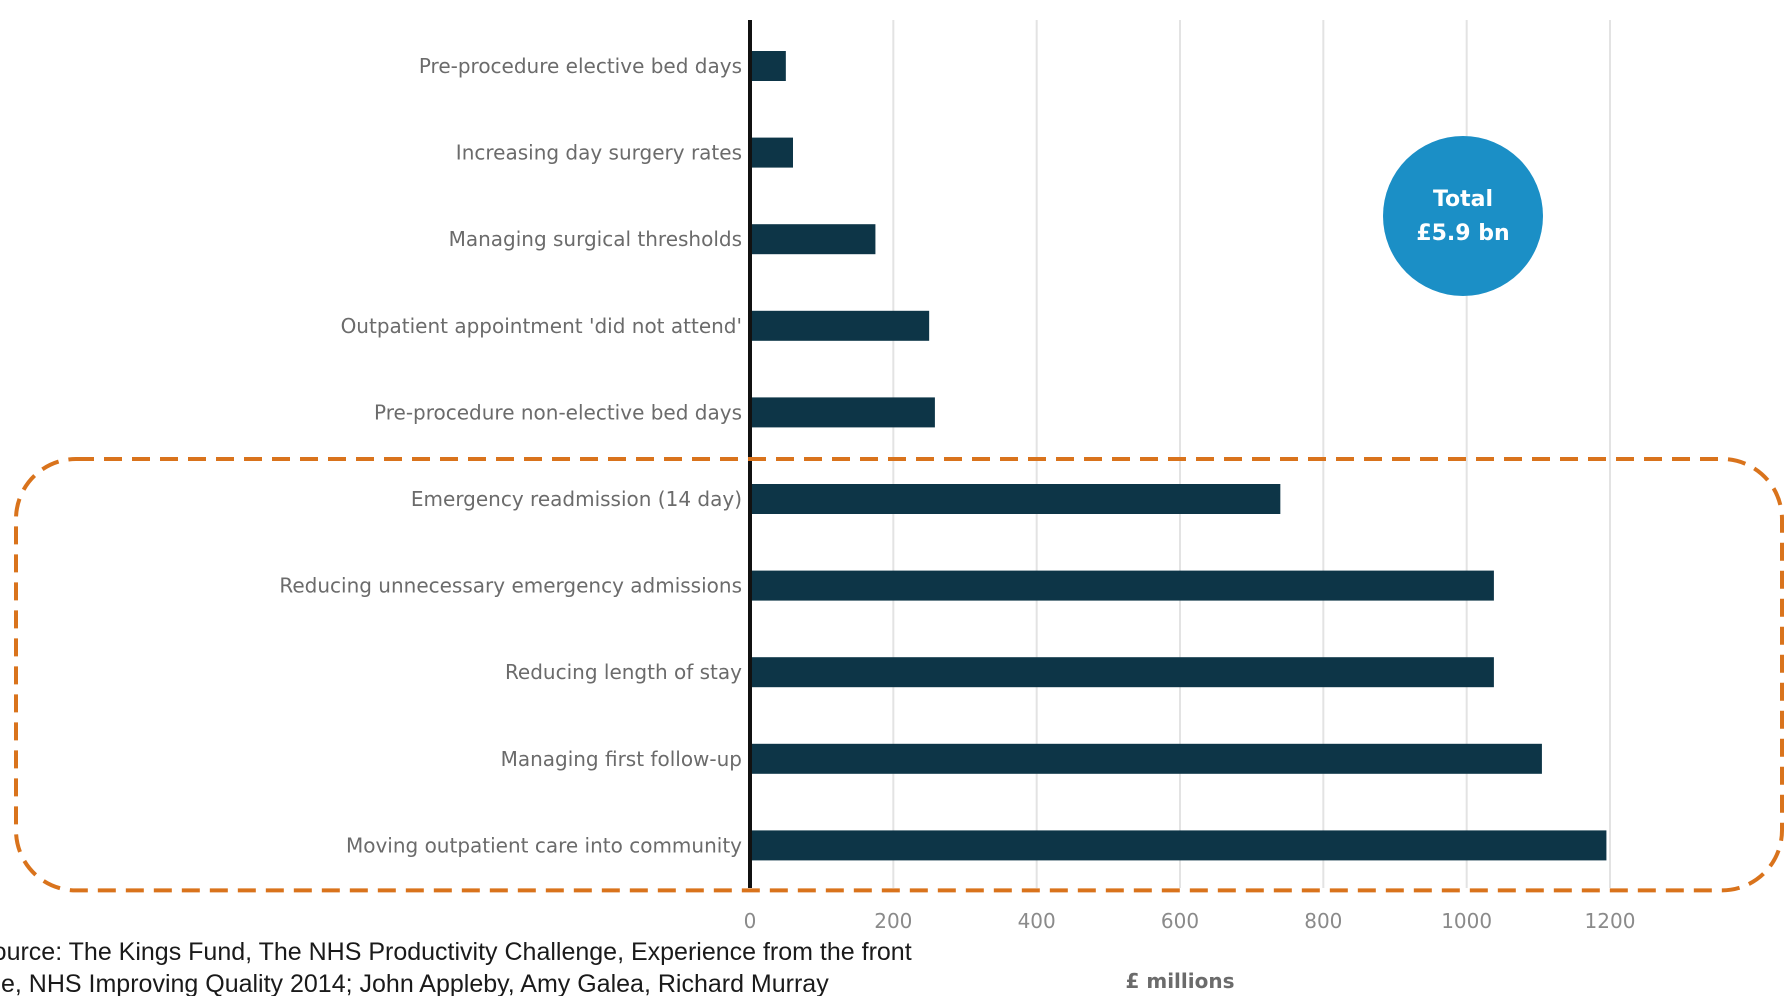  Describe the element at coordinates (1463, 199) in the screenshot. I see `total-badge-label: Total` at that location.